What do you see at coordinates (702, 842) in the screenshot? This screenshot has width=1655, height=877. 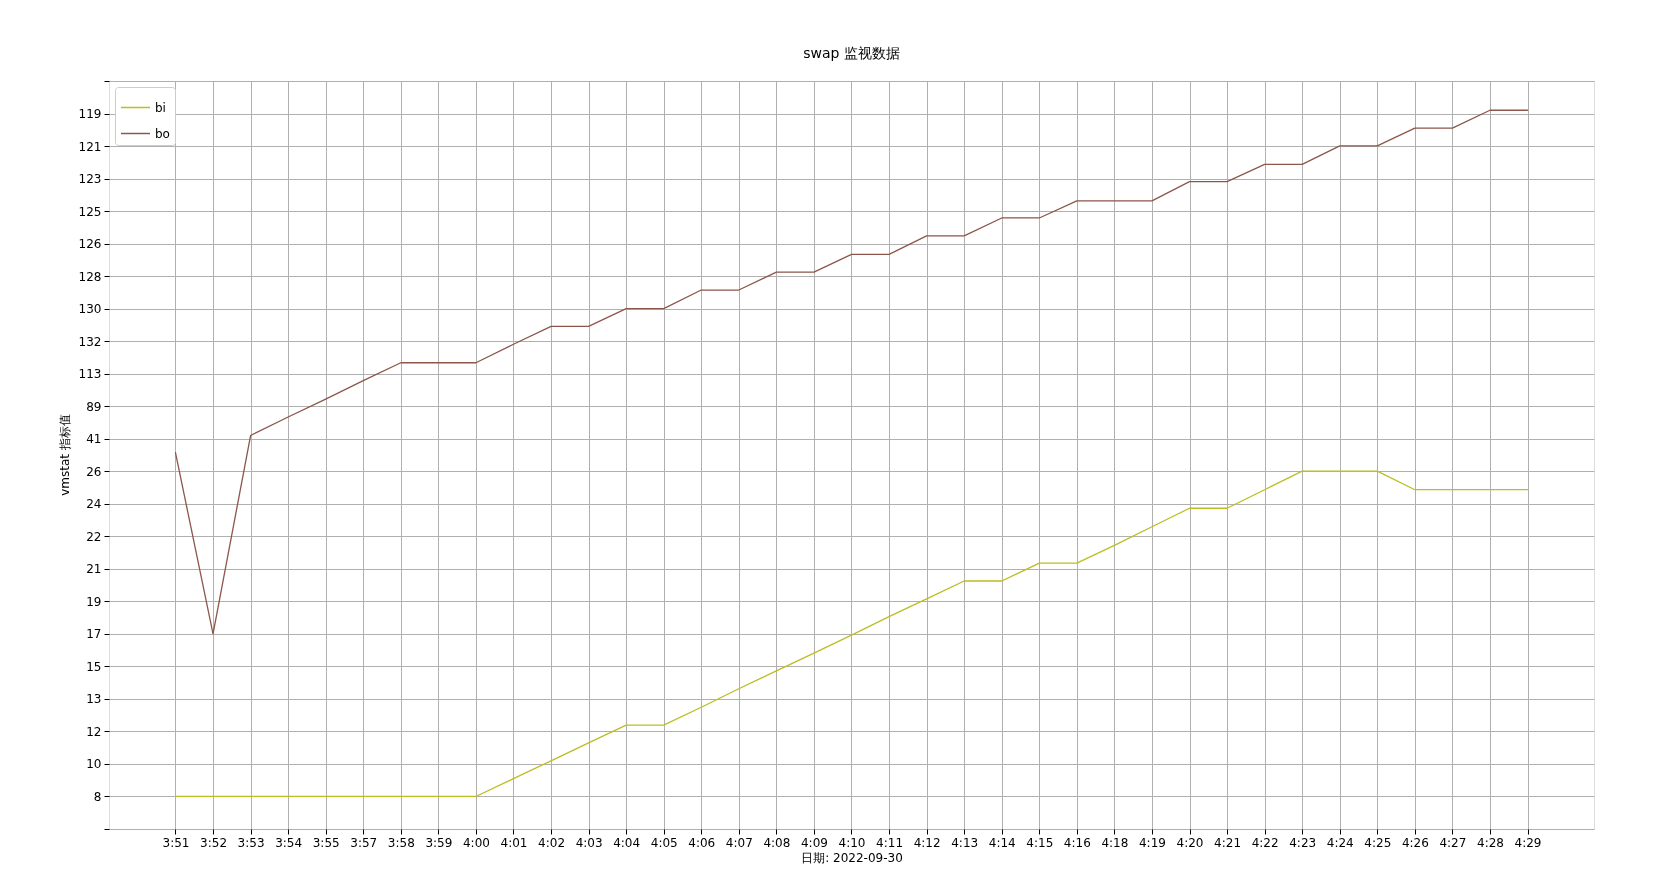 I see `x-tick-label: 4:06` at bounding box center [702, 842].